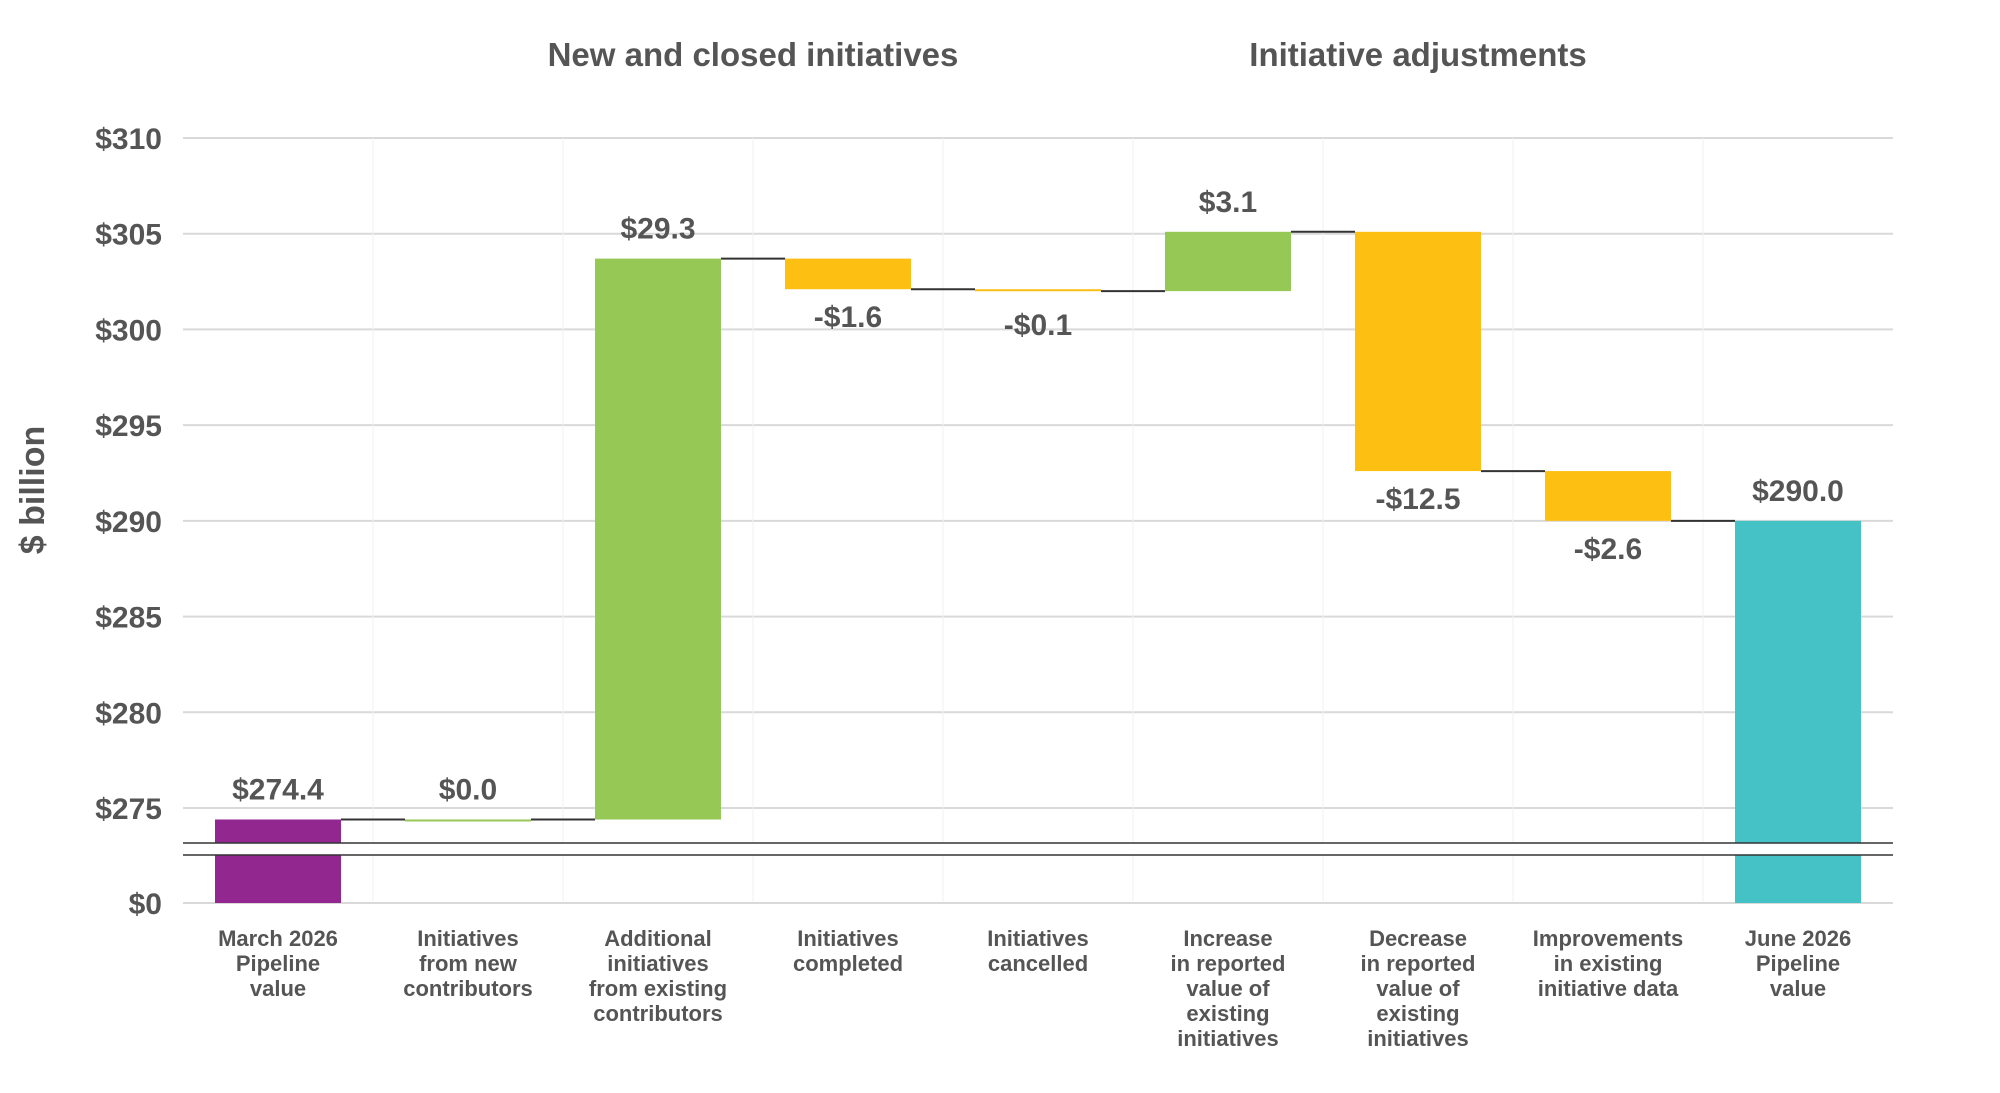 This screenshot has width=2000, height=1093. I want to click on data-label: $3.1, so click(1228, 202).